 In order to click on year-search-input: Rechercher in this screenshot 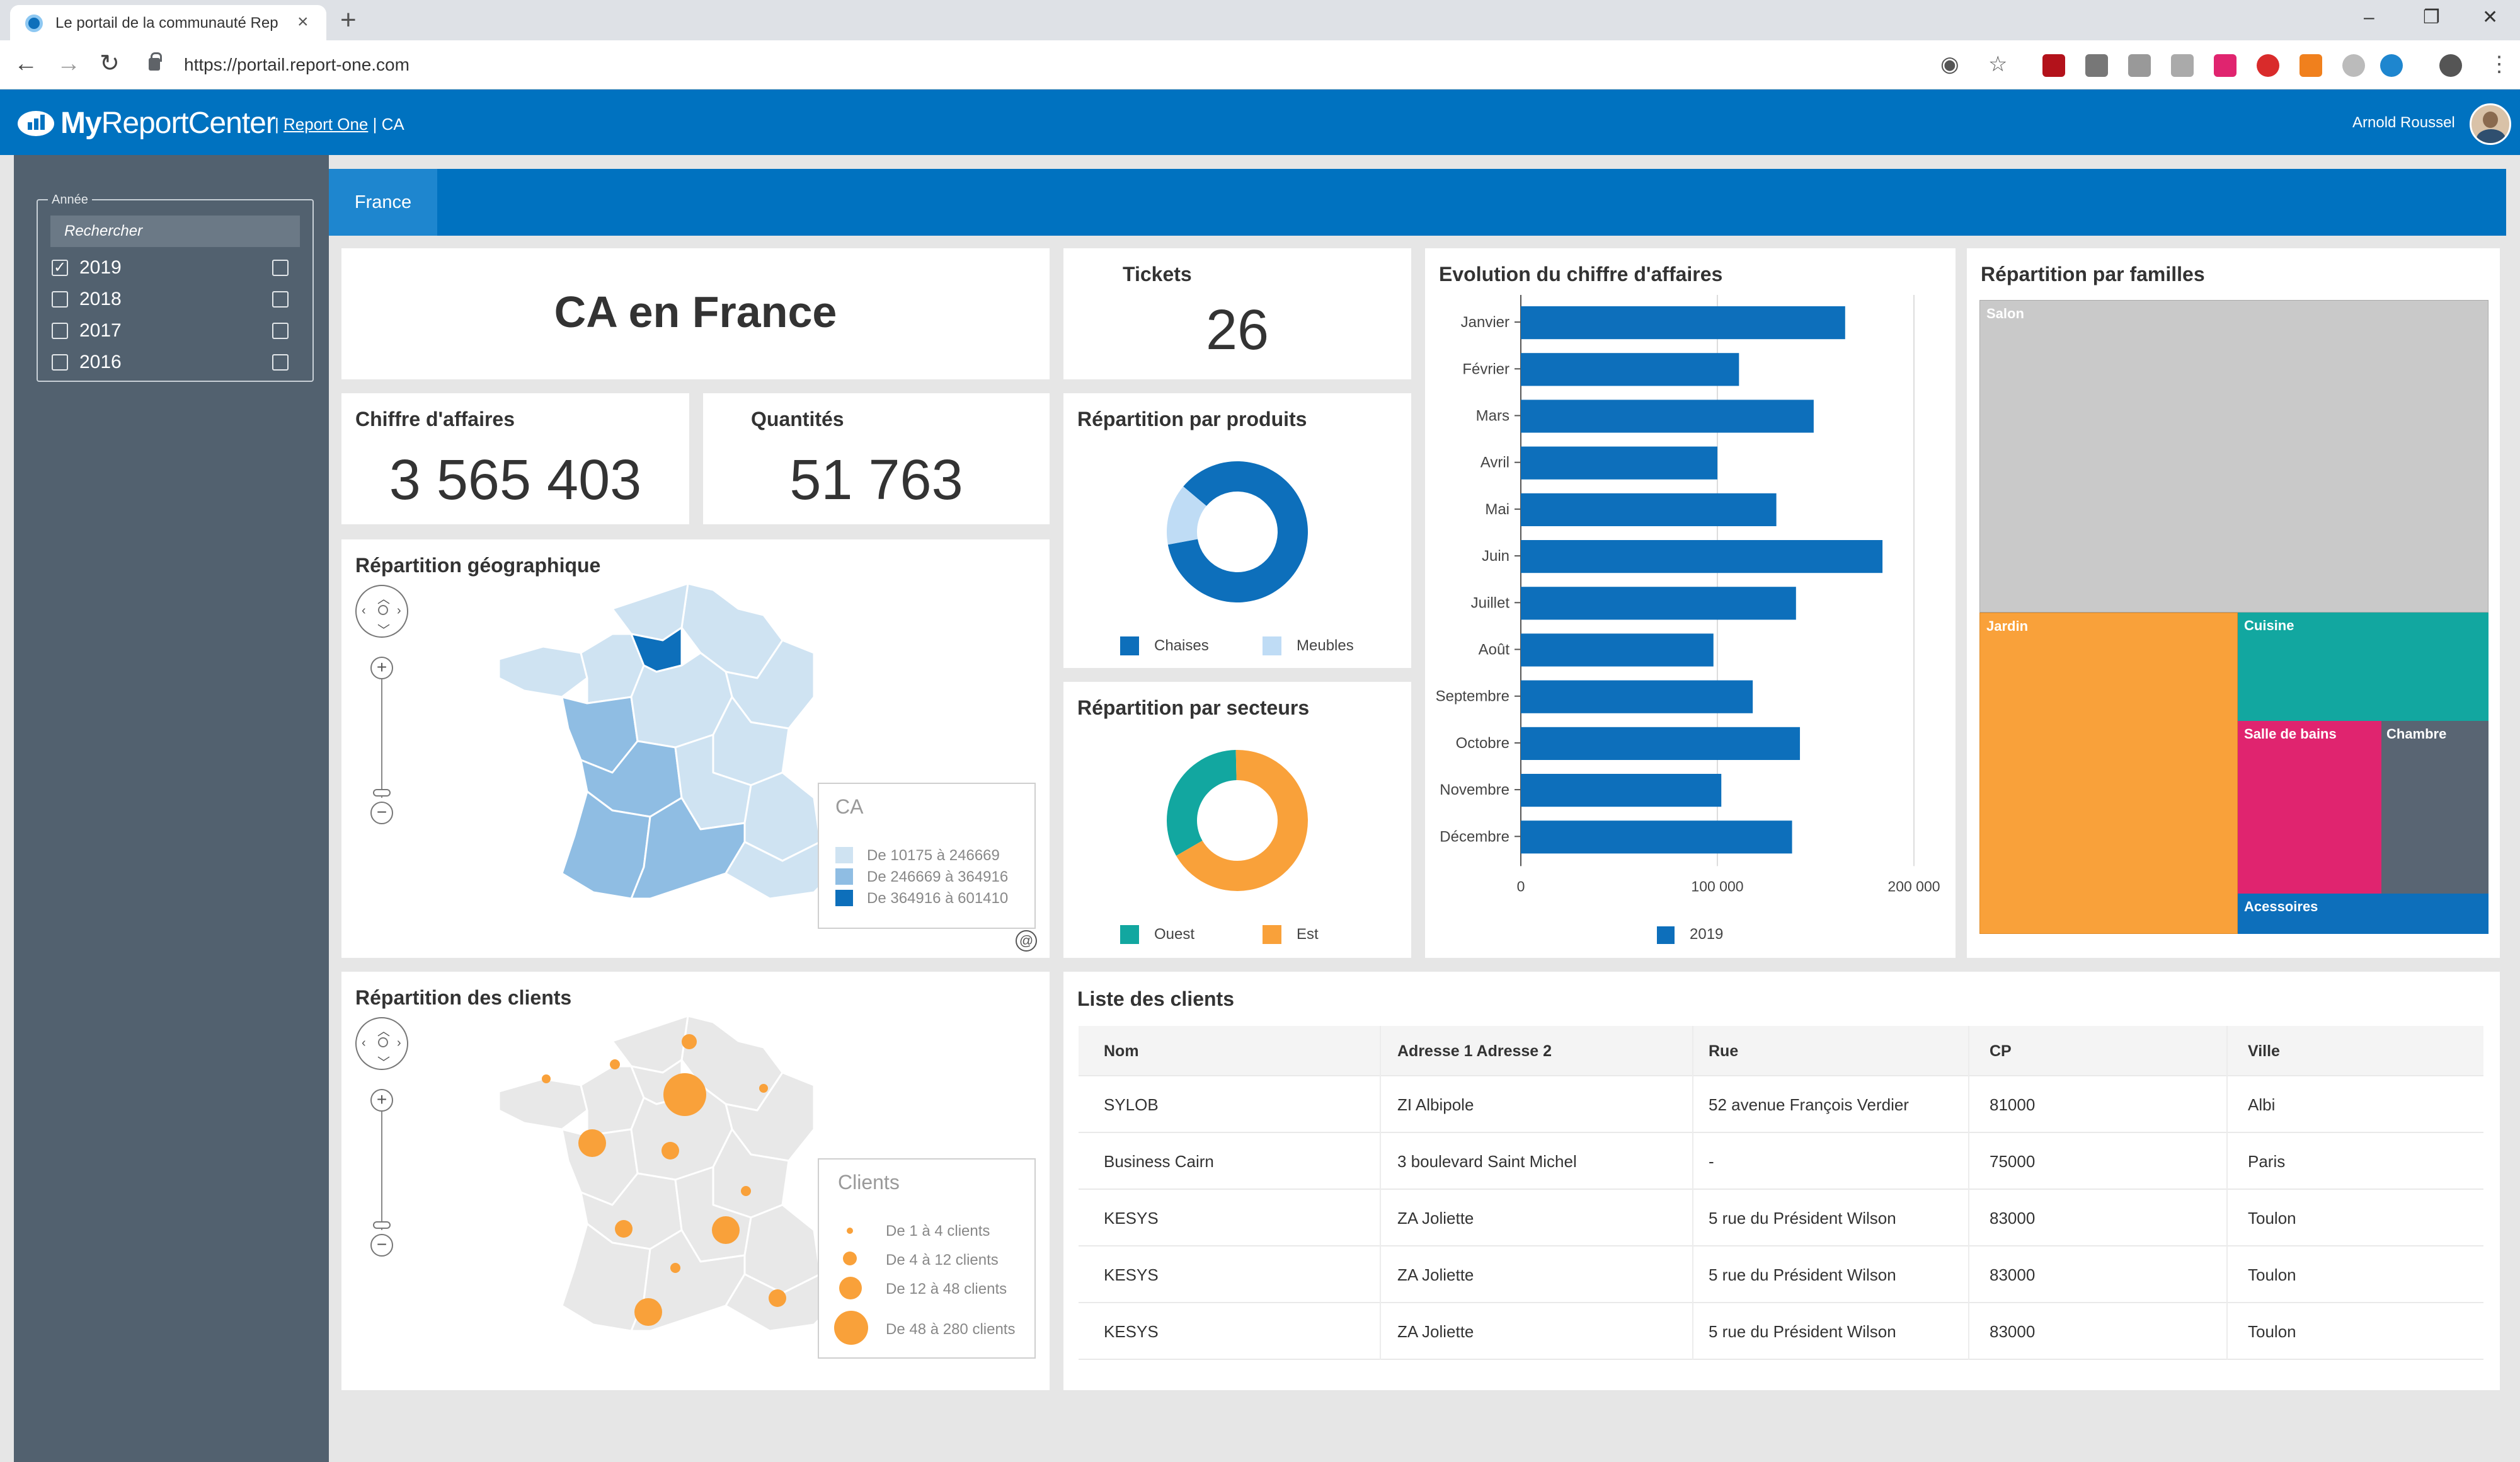, I will do `click(175, 231)`.